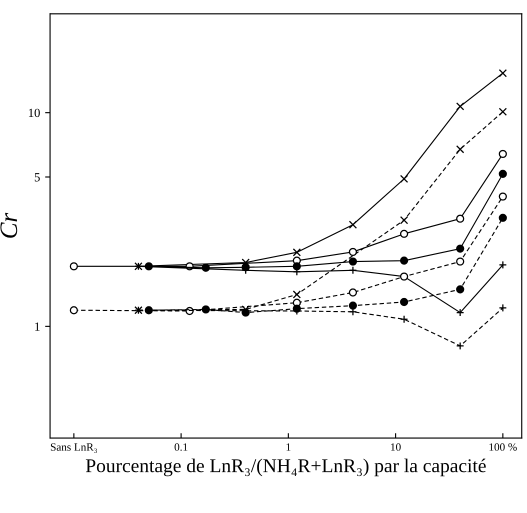 The width and height of the screenshot is (527, 513). What do you see at coordinates (286, 467) in the screenshot?
I see `x-axis-title: Pourcentage de LnR₃/(NH₄R+LnR₃) par la capacité` at bounding box center [286, 467].